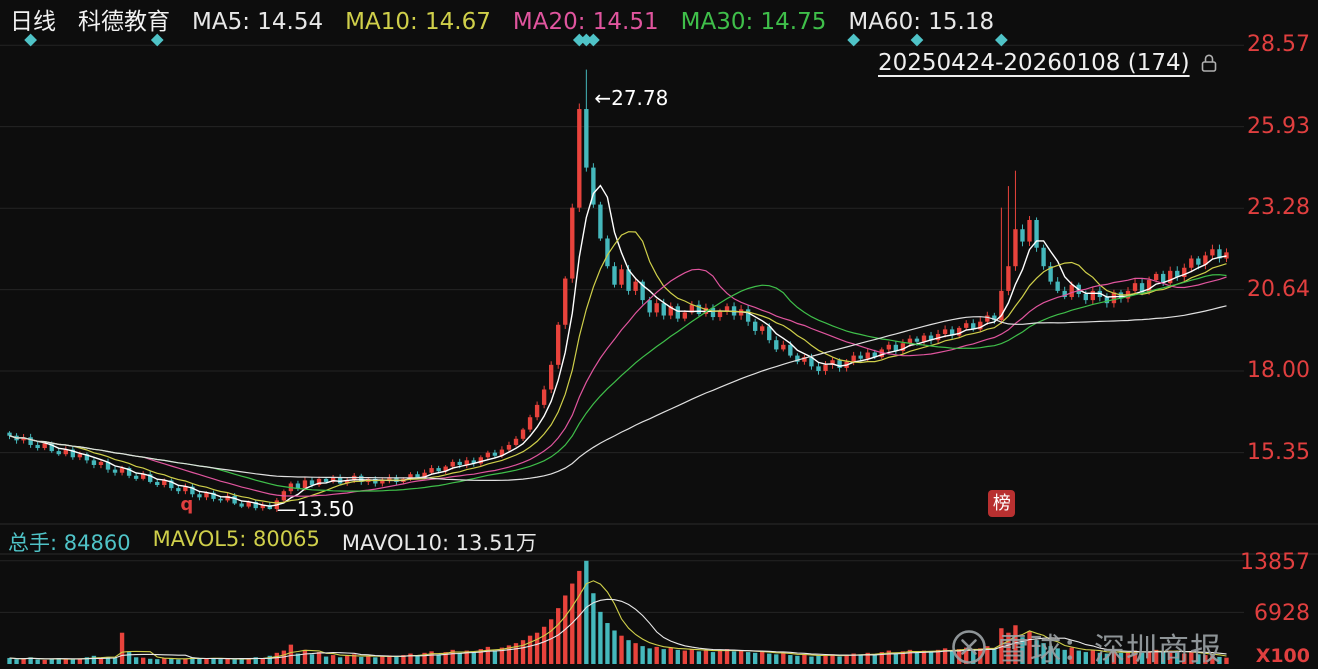  I want to click on peak-price-annotation: ←27.78, so click(631, 97).